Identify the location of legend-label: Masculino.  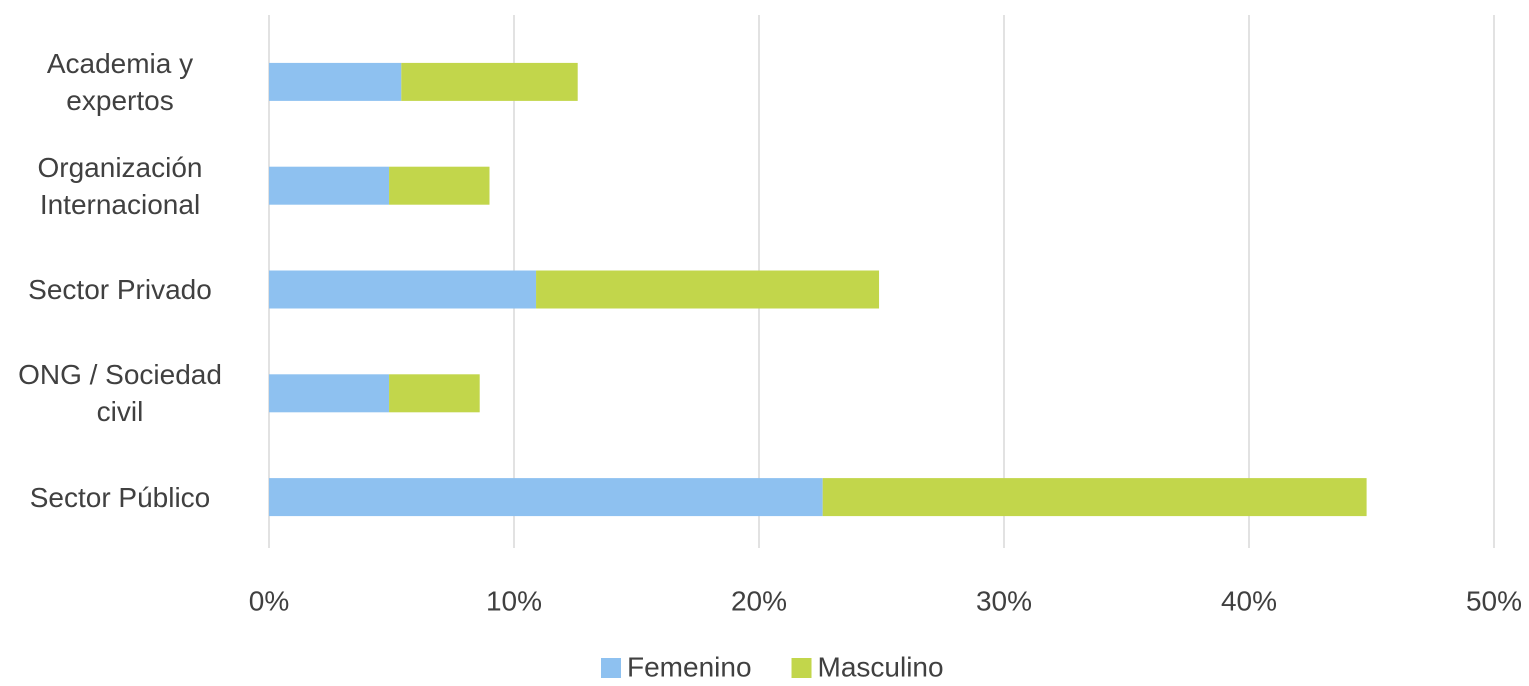
(881, 666).